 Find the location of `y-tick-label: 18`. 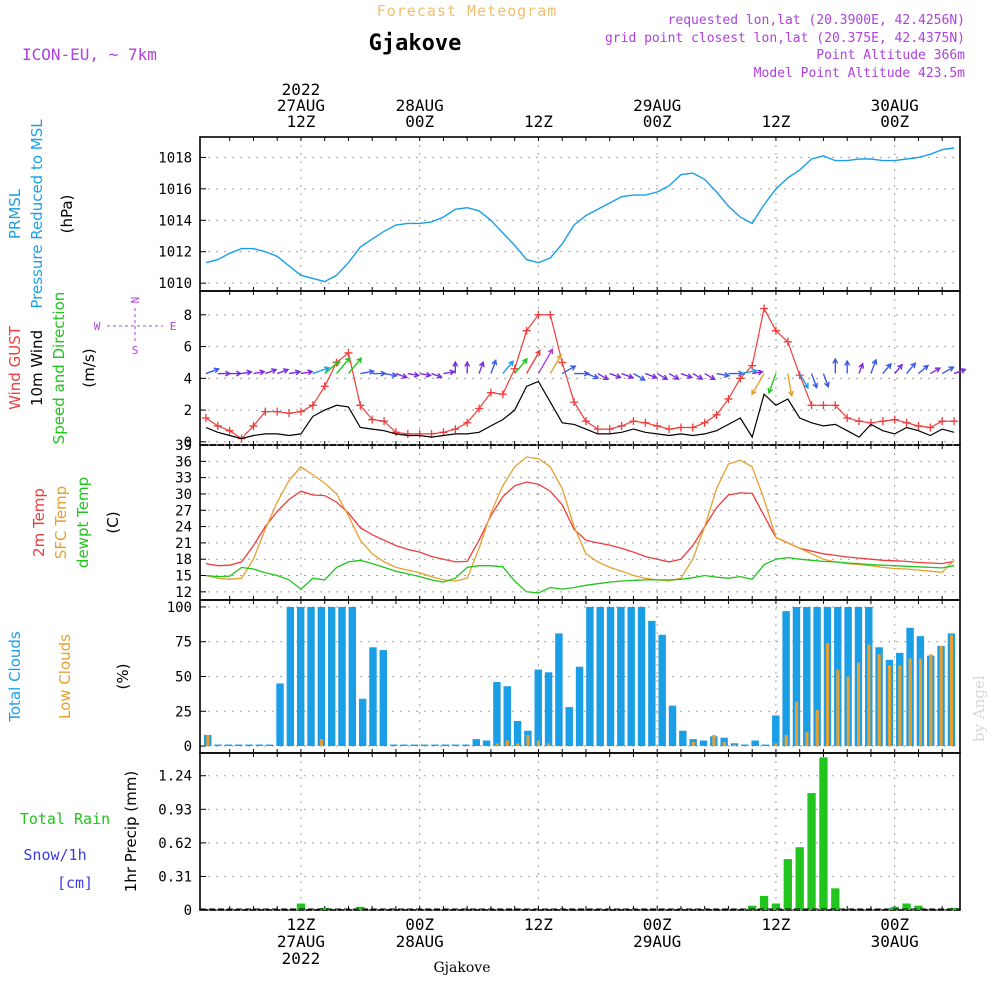

y-tick-label: 18 is located at coordinates (183, 560).